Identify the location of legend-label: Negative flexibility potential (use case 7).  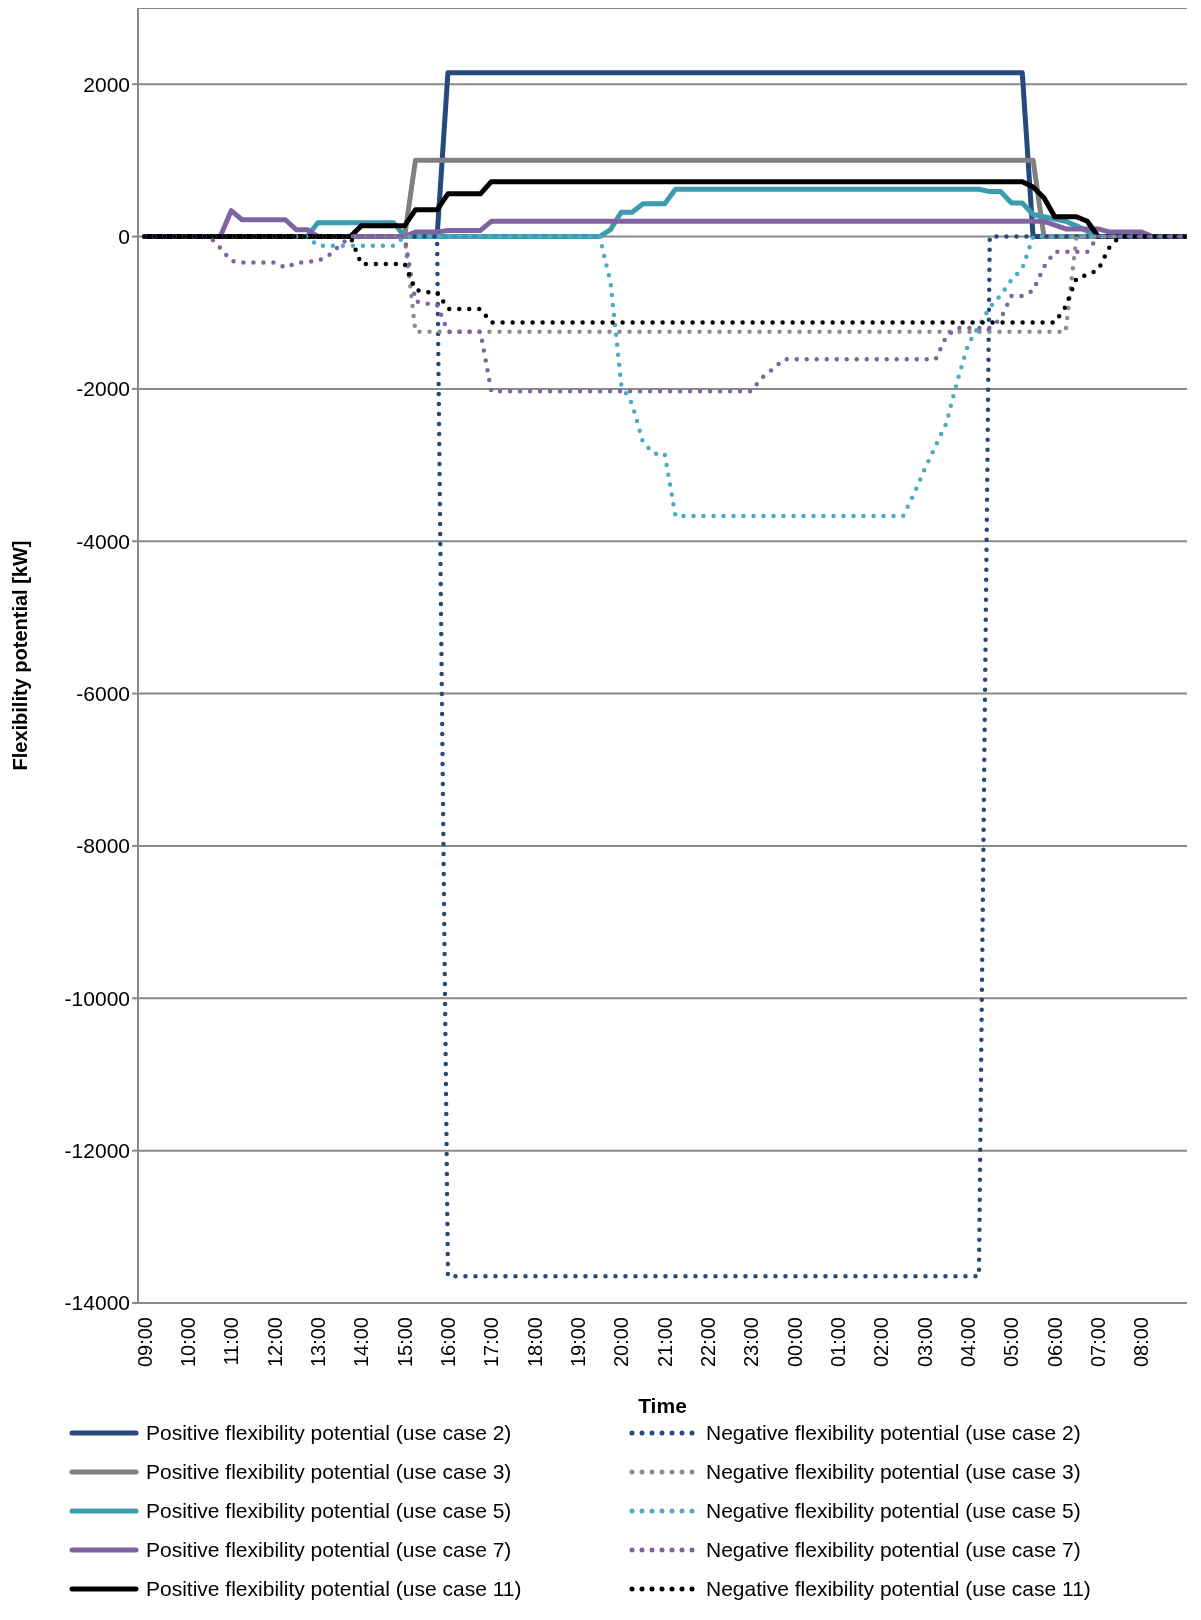
(893, 1549).